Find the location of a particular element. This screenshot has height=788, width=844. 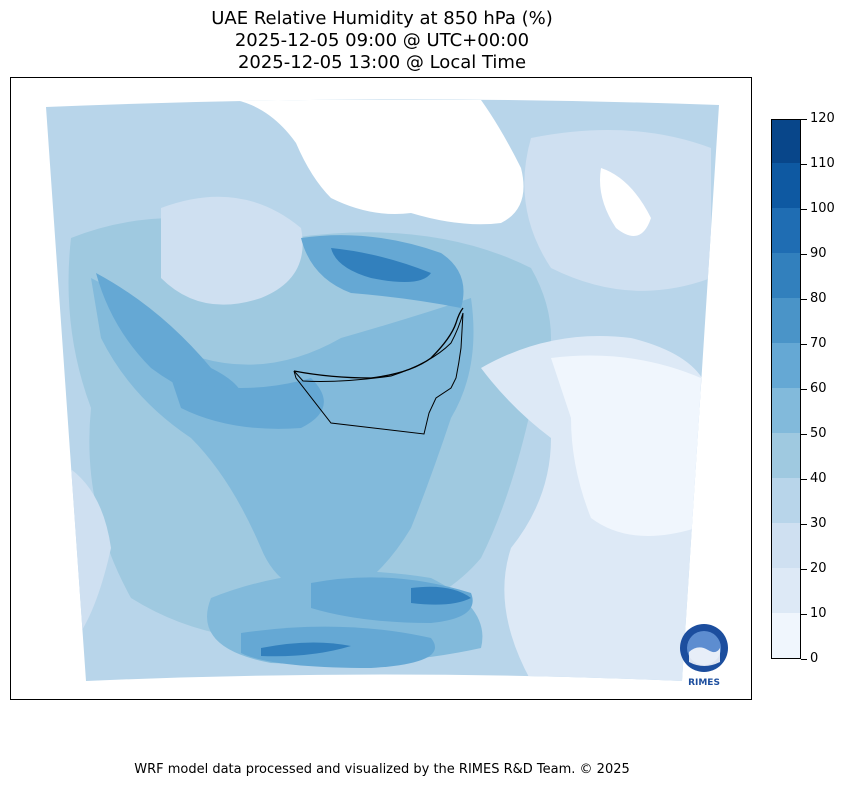

colorbar-tick-label: 90 is located at coordinates (818, 253).